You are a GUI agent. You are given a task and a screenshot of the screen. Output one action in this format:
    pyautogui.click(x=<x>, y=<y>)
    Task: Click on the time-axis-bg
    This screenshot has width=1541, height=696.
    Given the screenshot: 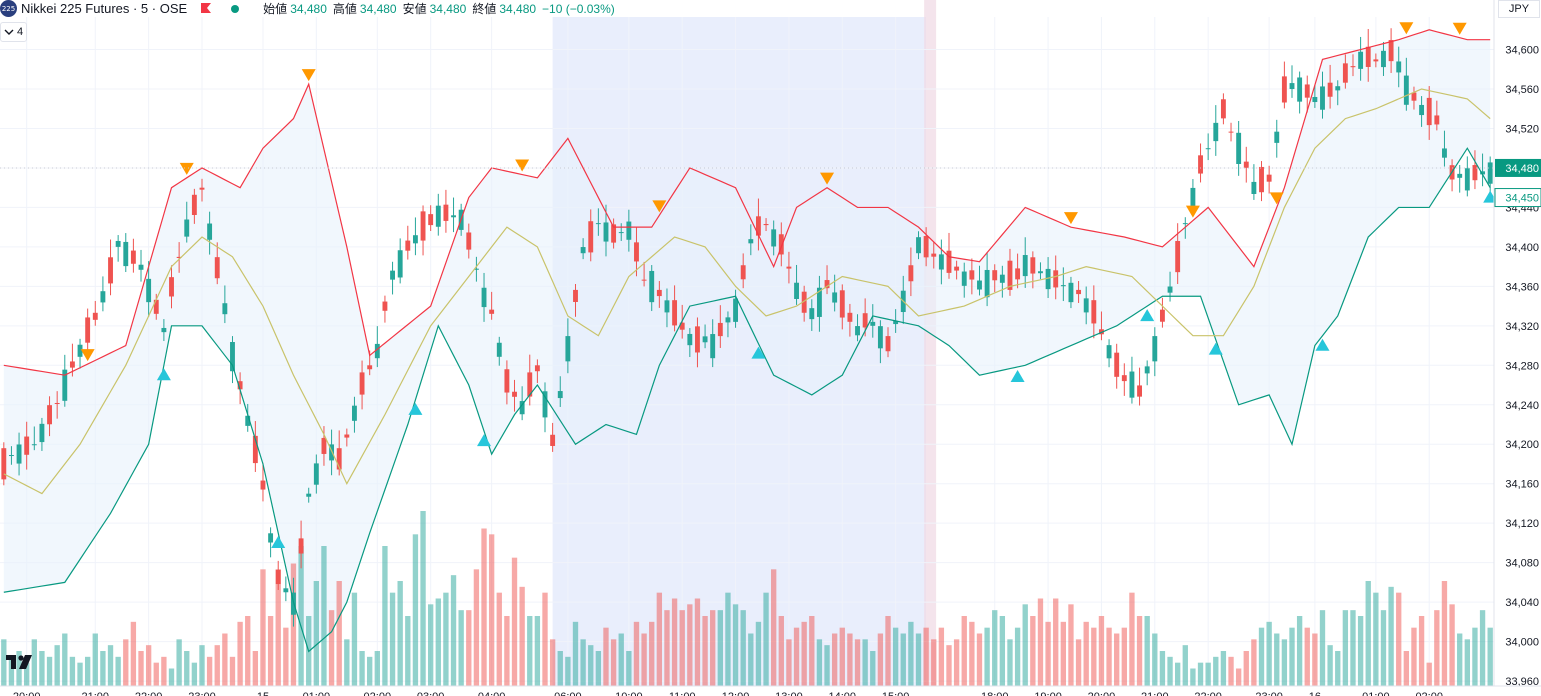 What is the action you would take?
    pyautogui.click(x=770, y=691)
    